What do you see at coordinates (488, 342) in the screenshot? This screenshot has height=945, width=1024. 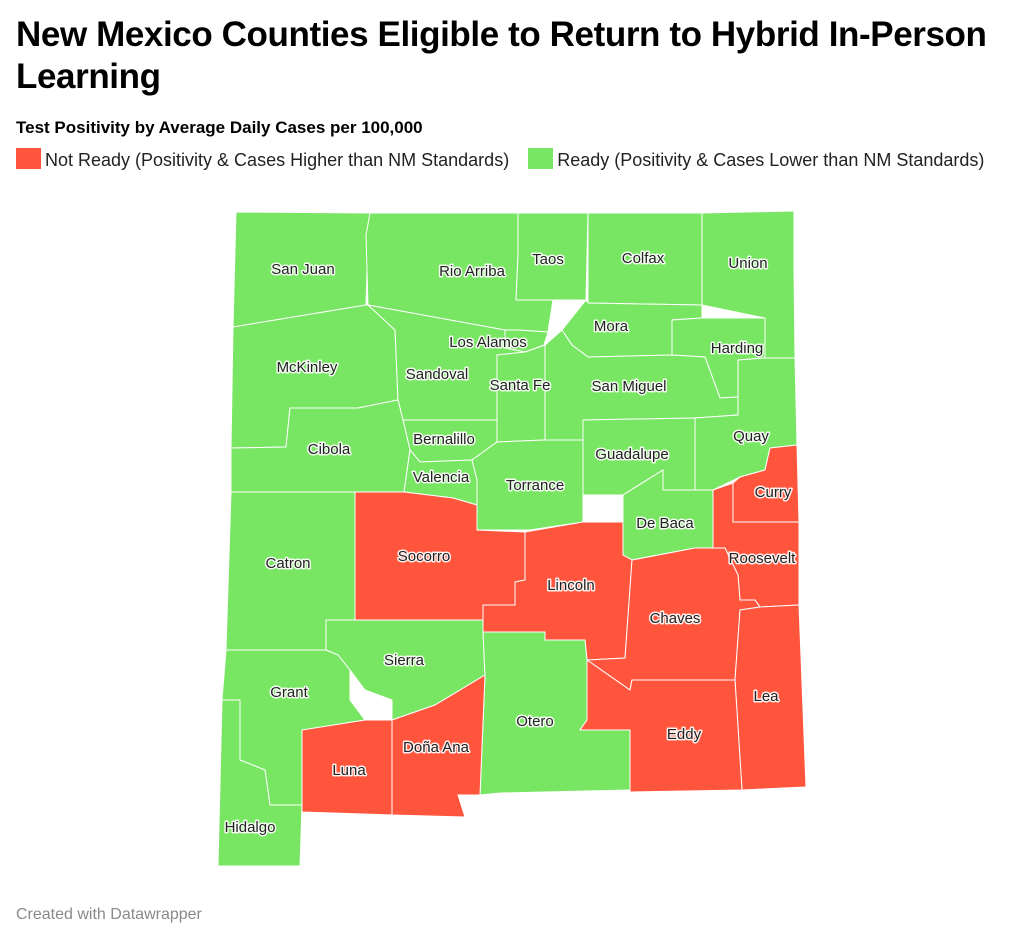 I see `county-label-los-alamos: Los Alamos` at bounding box center [488, 342].